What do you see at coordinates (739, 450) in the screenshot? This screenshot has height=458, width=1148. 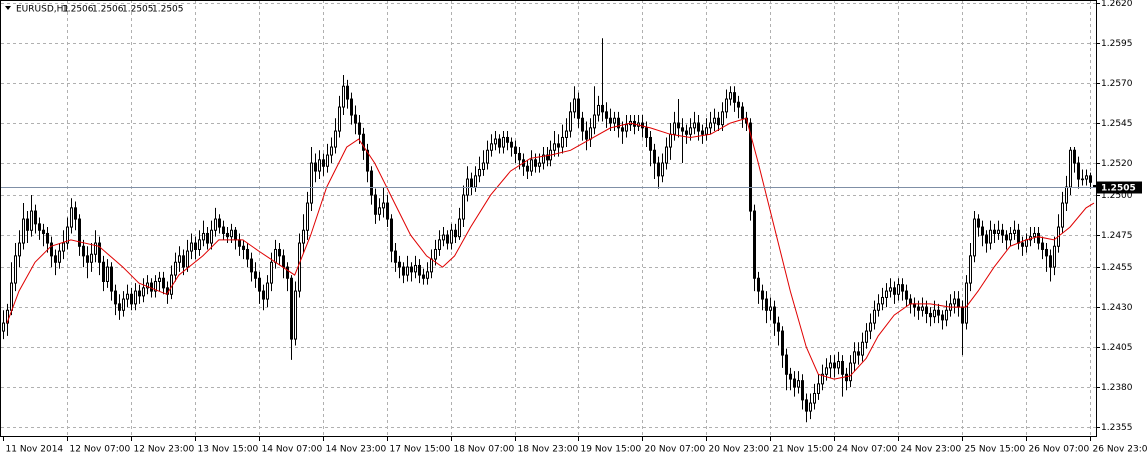 I see `x-tick-label: 20 Nov 23:00` at bounding box center [739, 450].